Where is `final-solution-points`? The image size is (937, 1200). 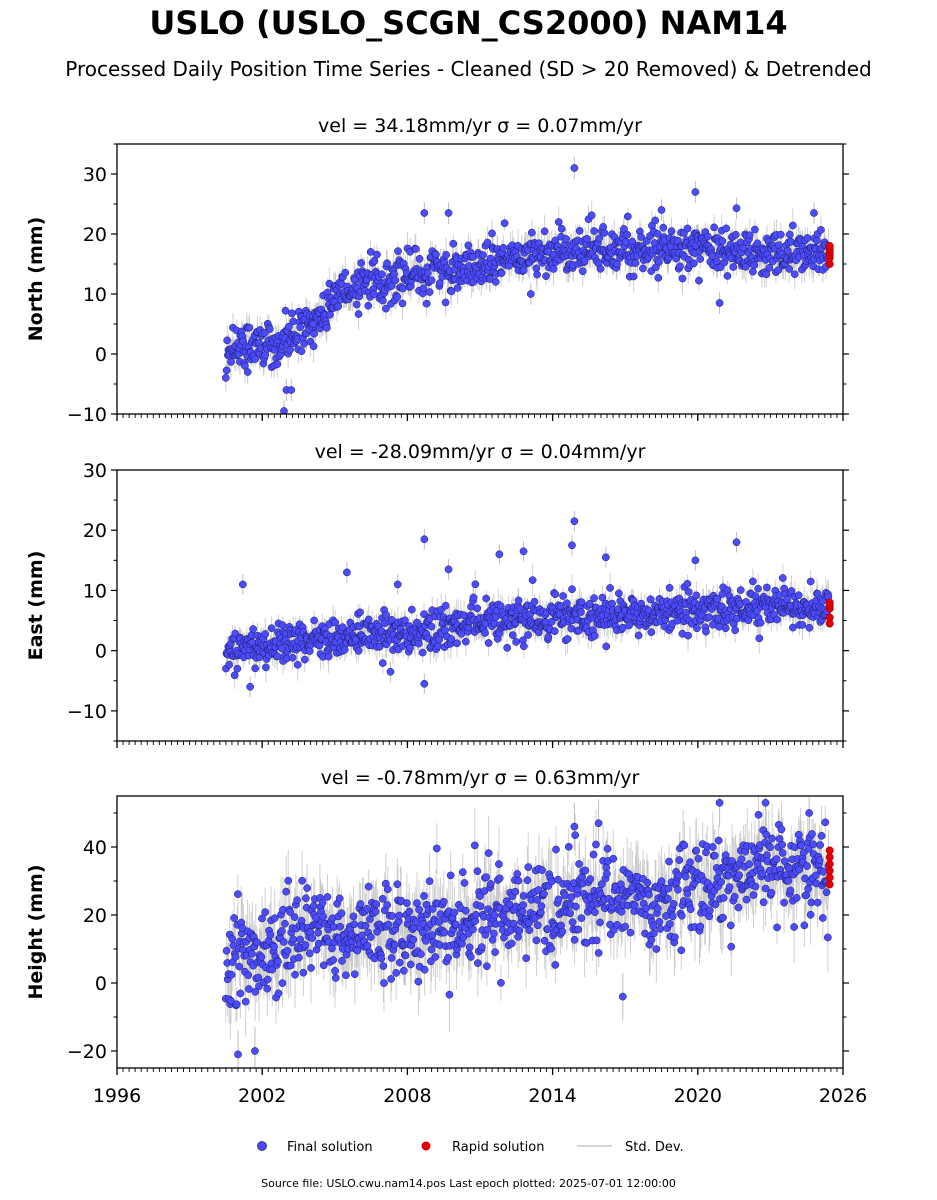
final-solution-points is located at coordinates (527, 289).